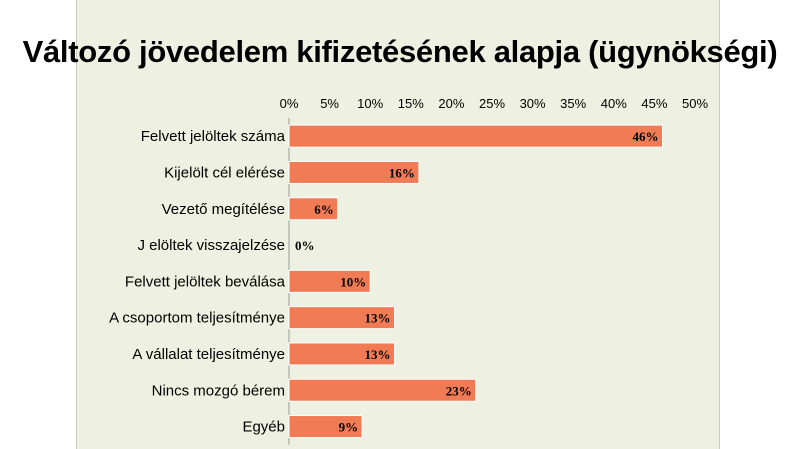 The height and width of the screenshot is (449, 800). Describe the element at coordinates (263, 427) in the screenshot. I see `category-label: Egyéb` at that location.